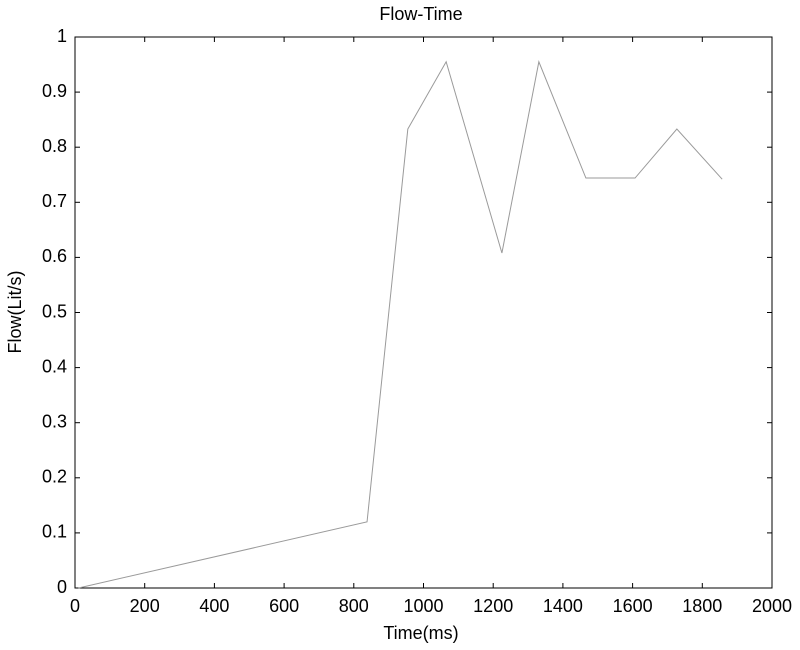 The width and height of the screenshot is (800, 650). I want to click on y-tick-label: 0.8, so click(54, 146).